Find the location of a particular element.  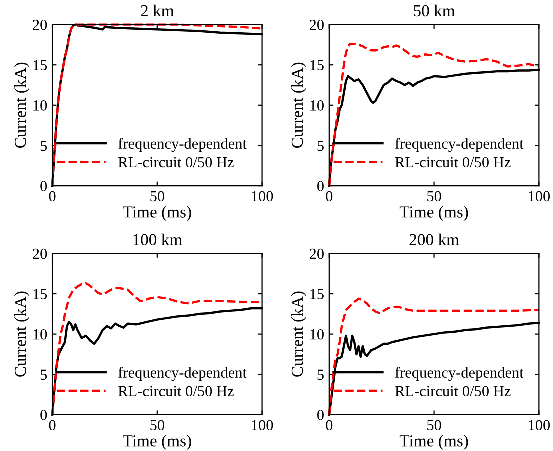

chart-title: 100 km is located at coordinates (158, 240).